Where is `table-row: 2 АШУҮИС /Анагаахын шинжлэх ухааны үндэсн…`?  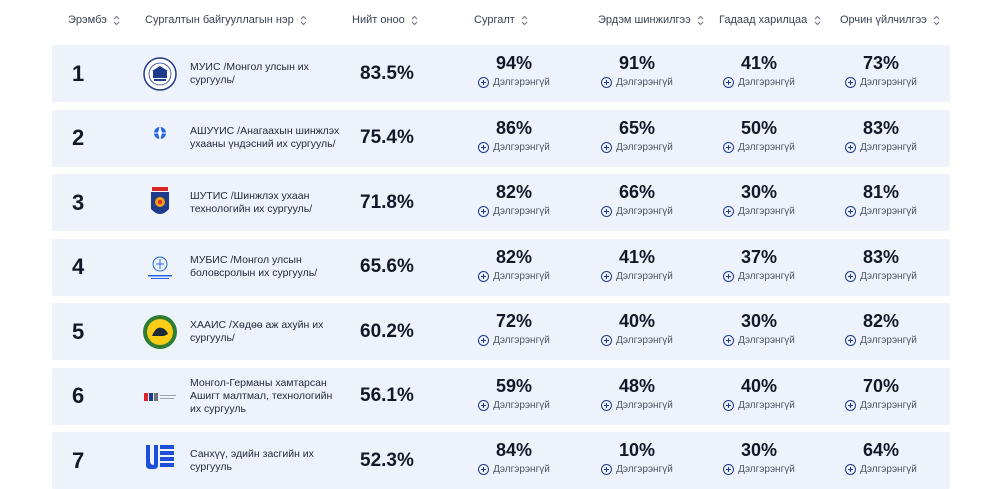
table-row: 2 АШУҮИС /Анагаахын шинжлэх ухааны үндэсн… is located at coordinates (501, 138).